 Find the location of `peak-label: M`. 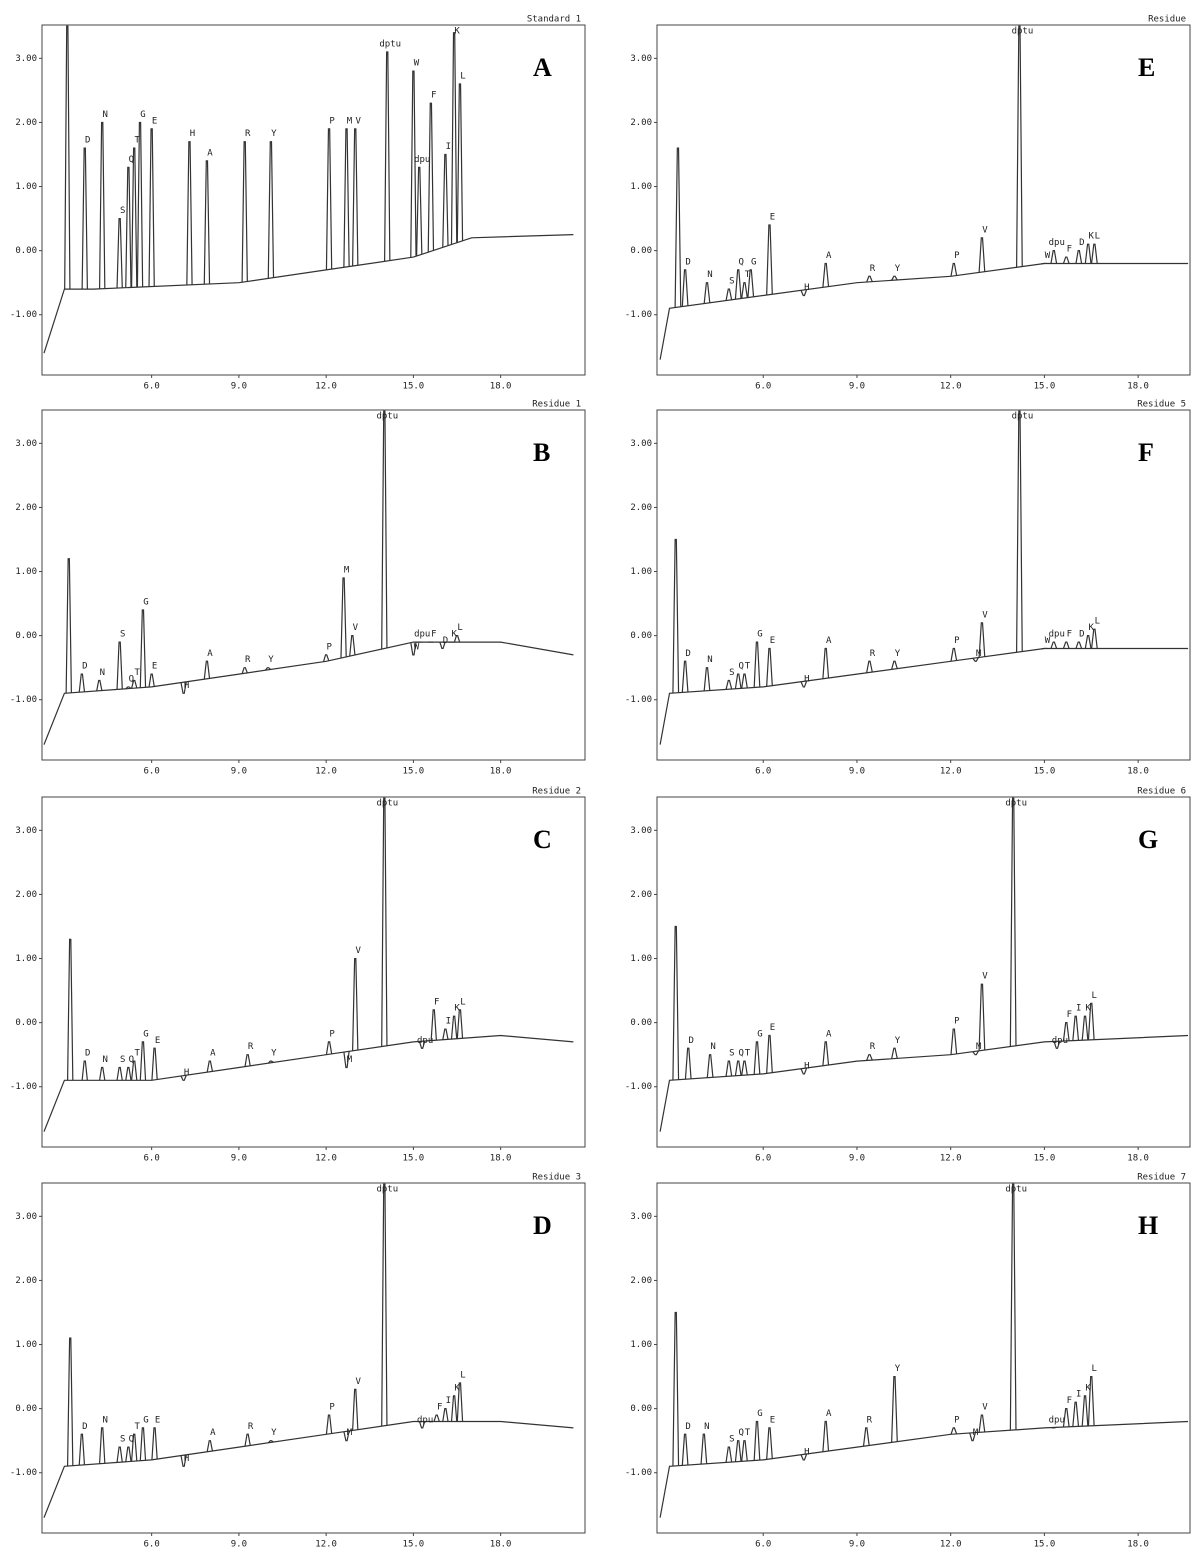

peak-label: M is located at coordinates (350, 1433).